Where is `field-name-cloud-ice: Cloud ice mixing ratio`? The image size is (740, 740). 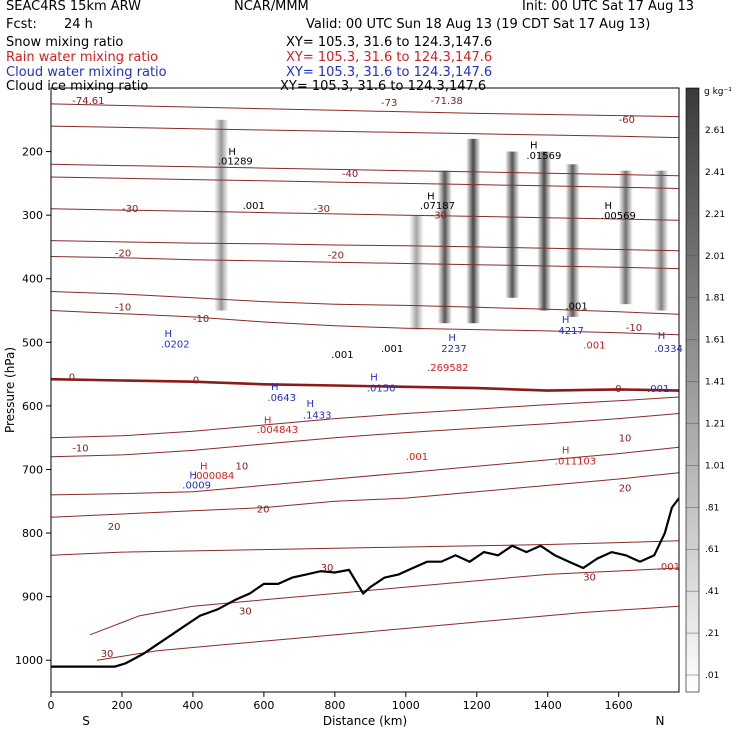
field-name-cloud-ice: Cloud ice mixing ratio is located at coordinates (77, 86).